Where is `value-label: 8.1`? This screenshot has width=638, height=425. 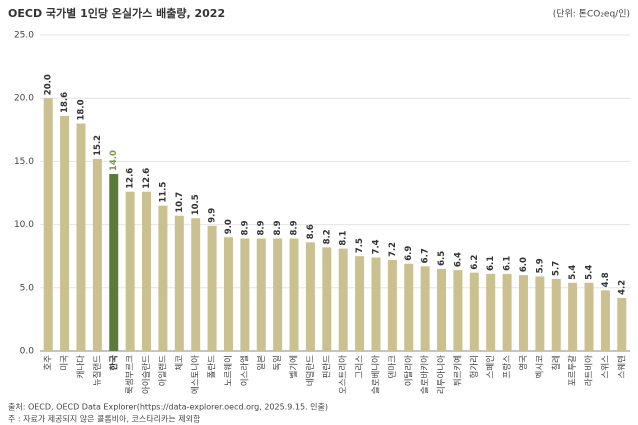 value-label: 8.1 is located at coordinates (344, 237).